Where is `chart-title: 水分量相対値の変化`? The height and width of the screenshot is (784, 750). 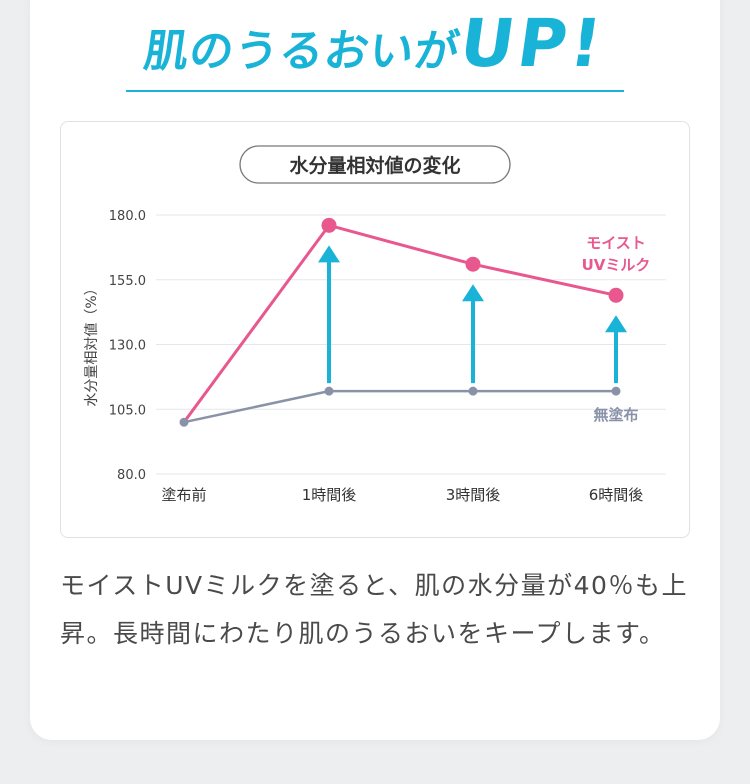
chart-title: 水分量相対値の変化 is located at coordinates (374, 165).